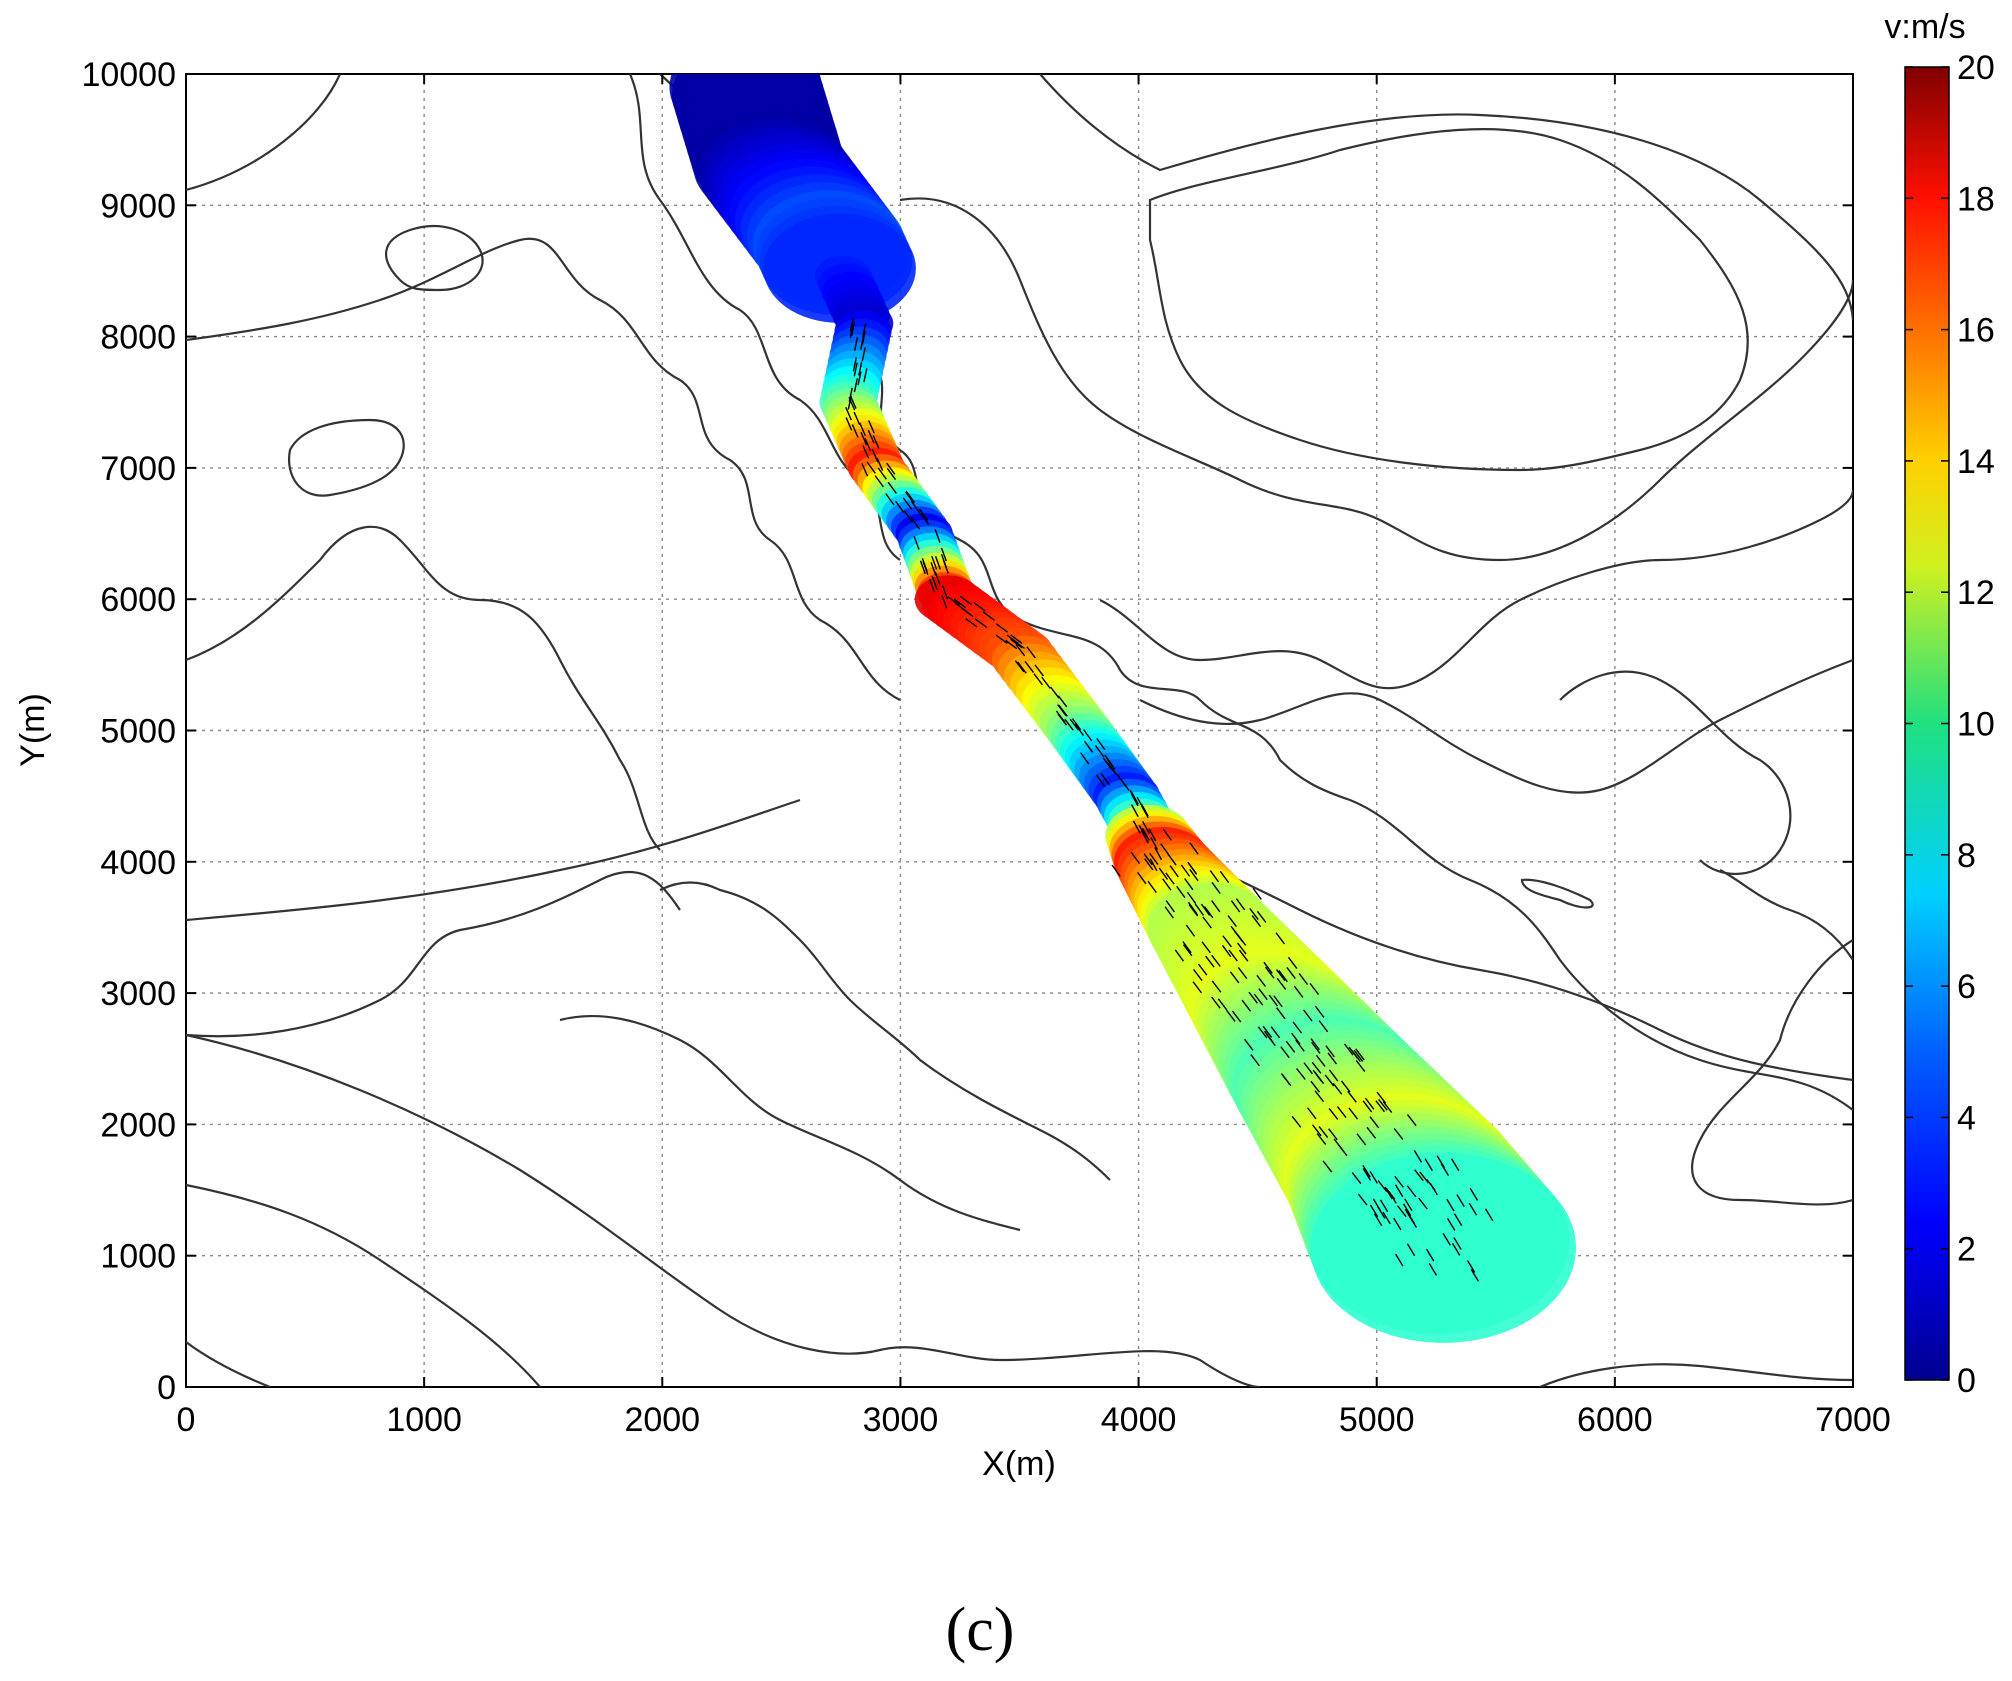 This screenshot has height=1681, width=2012. What do you see at coordinates (1976, 199) in the screenshot?
I see `colorbar-tick-label: 18` at bounding box center [1976, 199].